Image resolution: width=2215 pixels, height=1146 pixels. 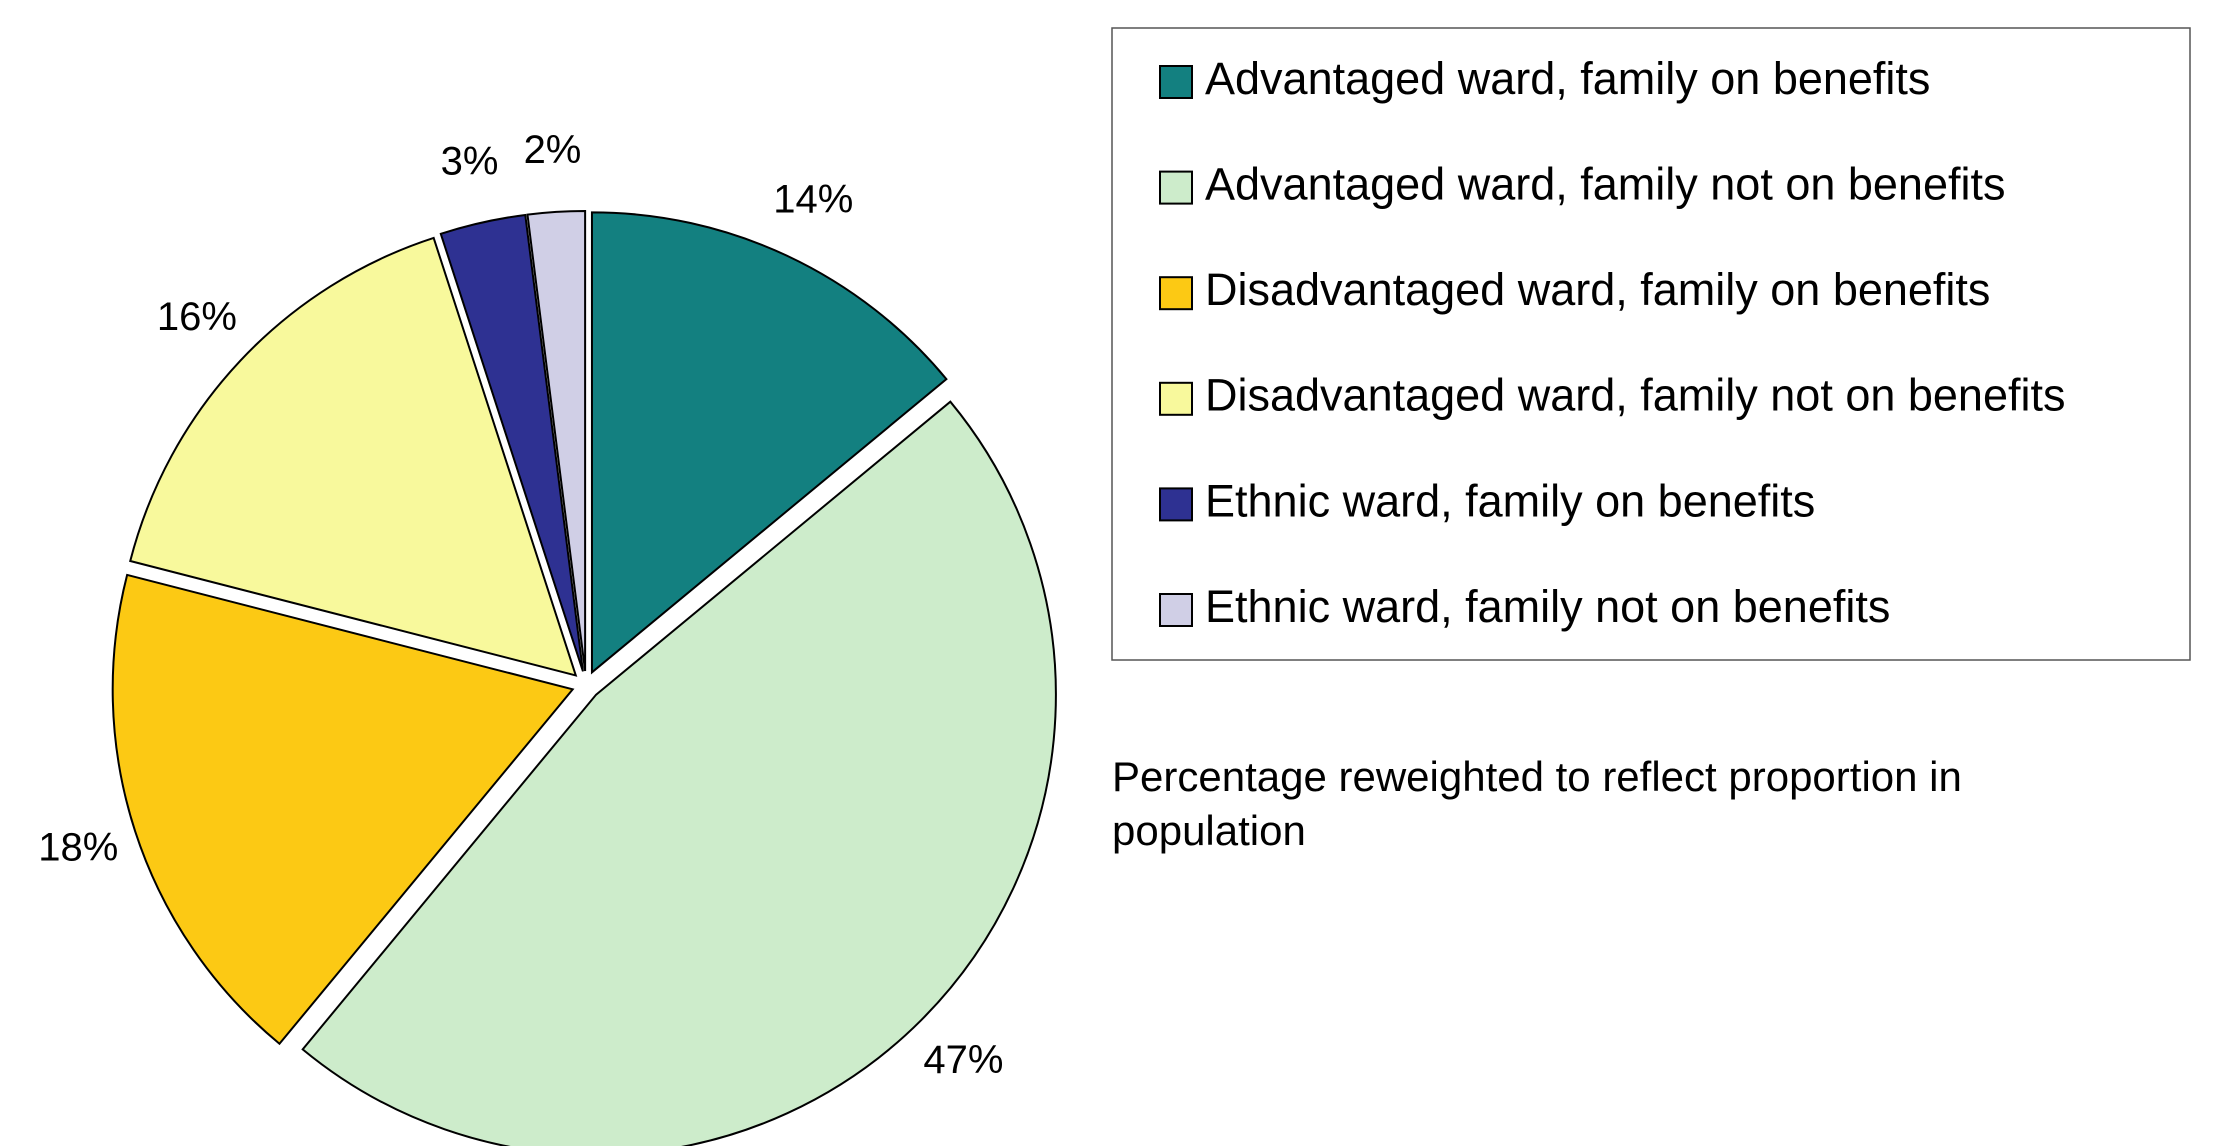 I want to click on legend-label: Ethnic ward, family on benefits, so click(x=1510, y=500).